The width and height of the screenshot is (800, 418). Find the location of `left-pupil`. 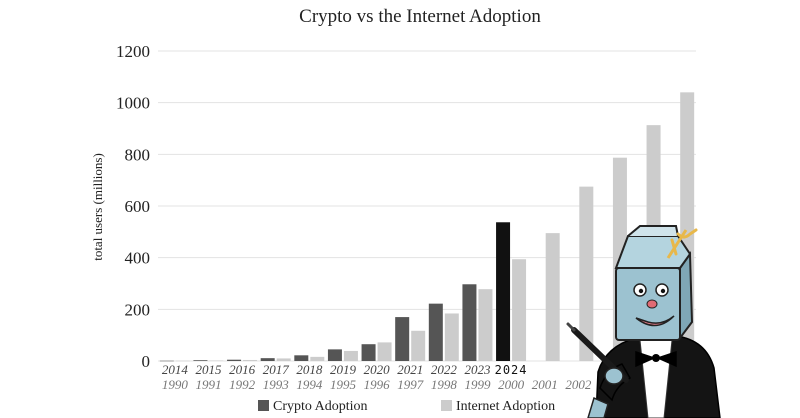

left-pupil is located at coordinates (641, 291).